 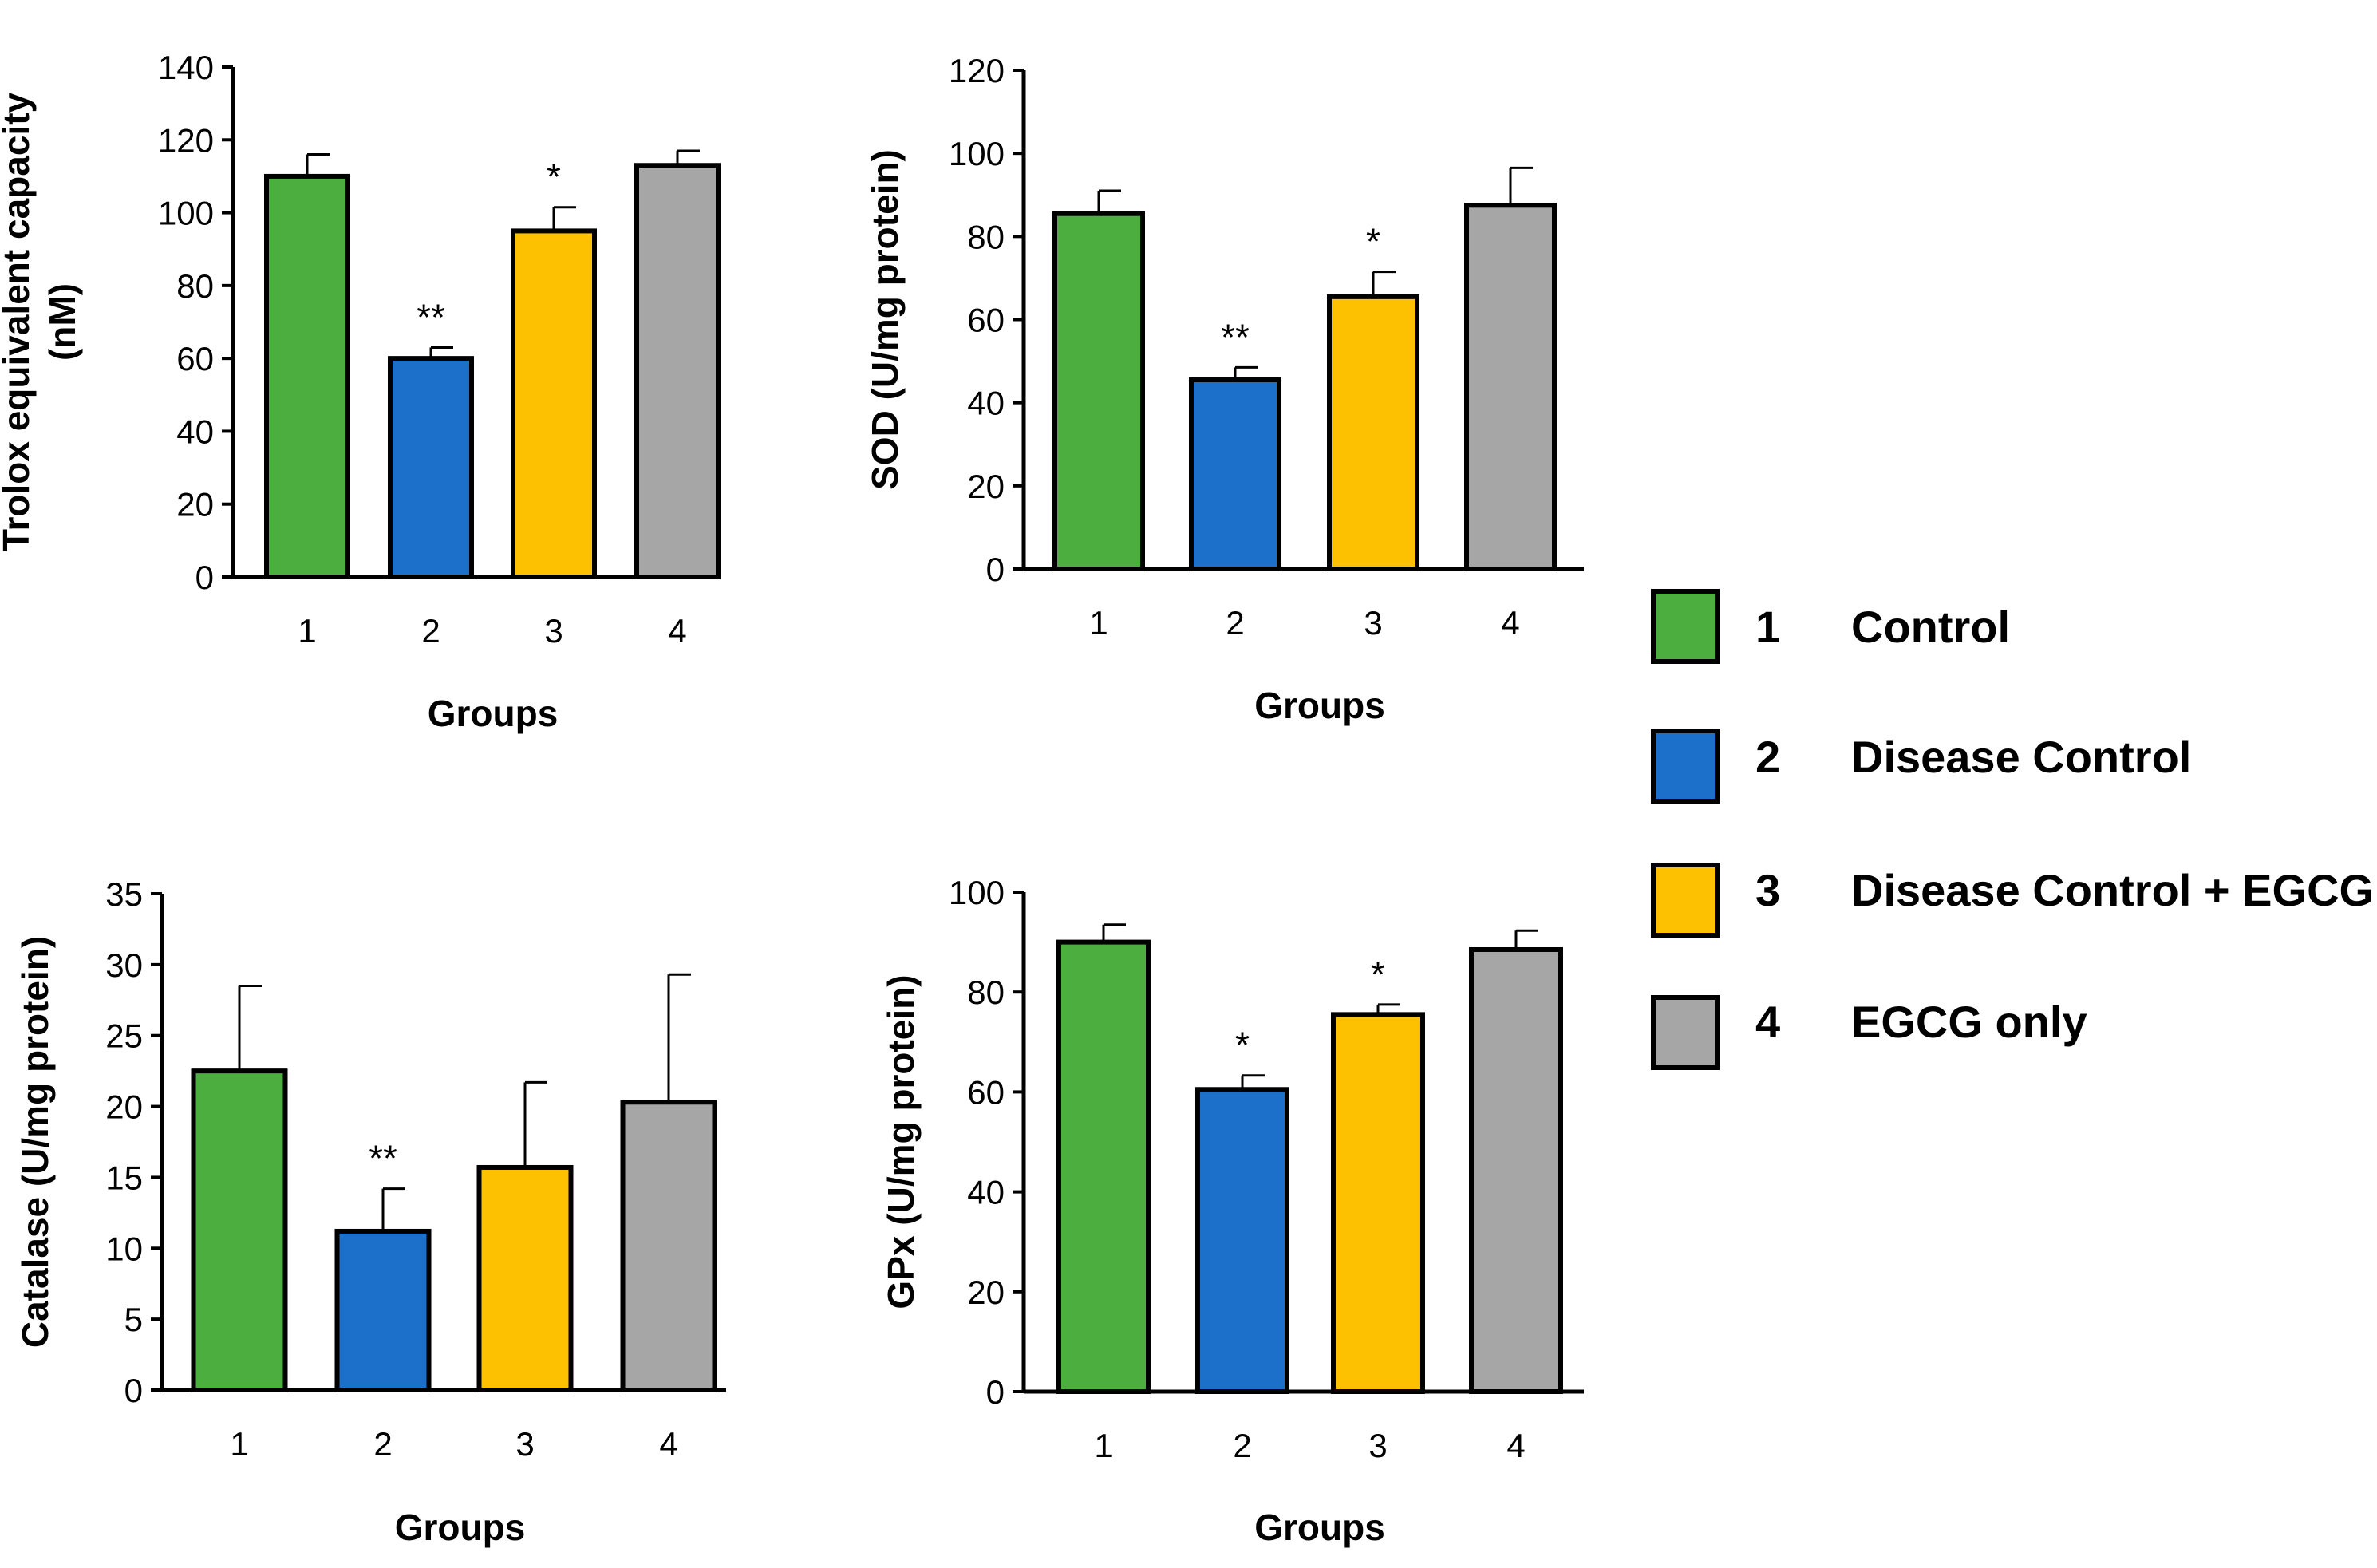 What do you see at coordinates (1510, 623) in the screenshot?
I see `x-tick-label-sod: 4` at bounding box center [1510, 623].